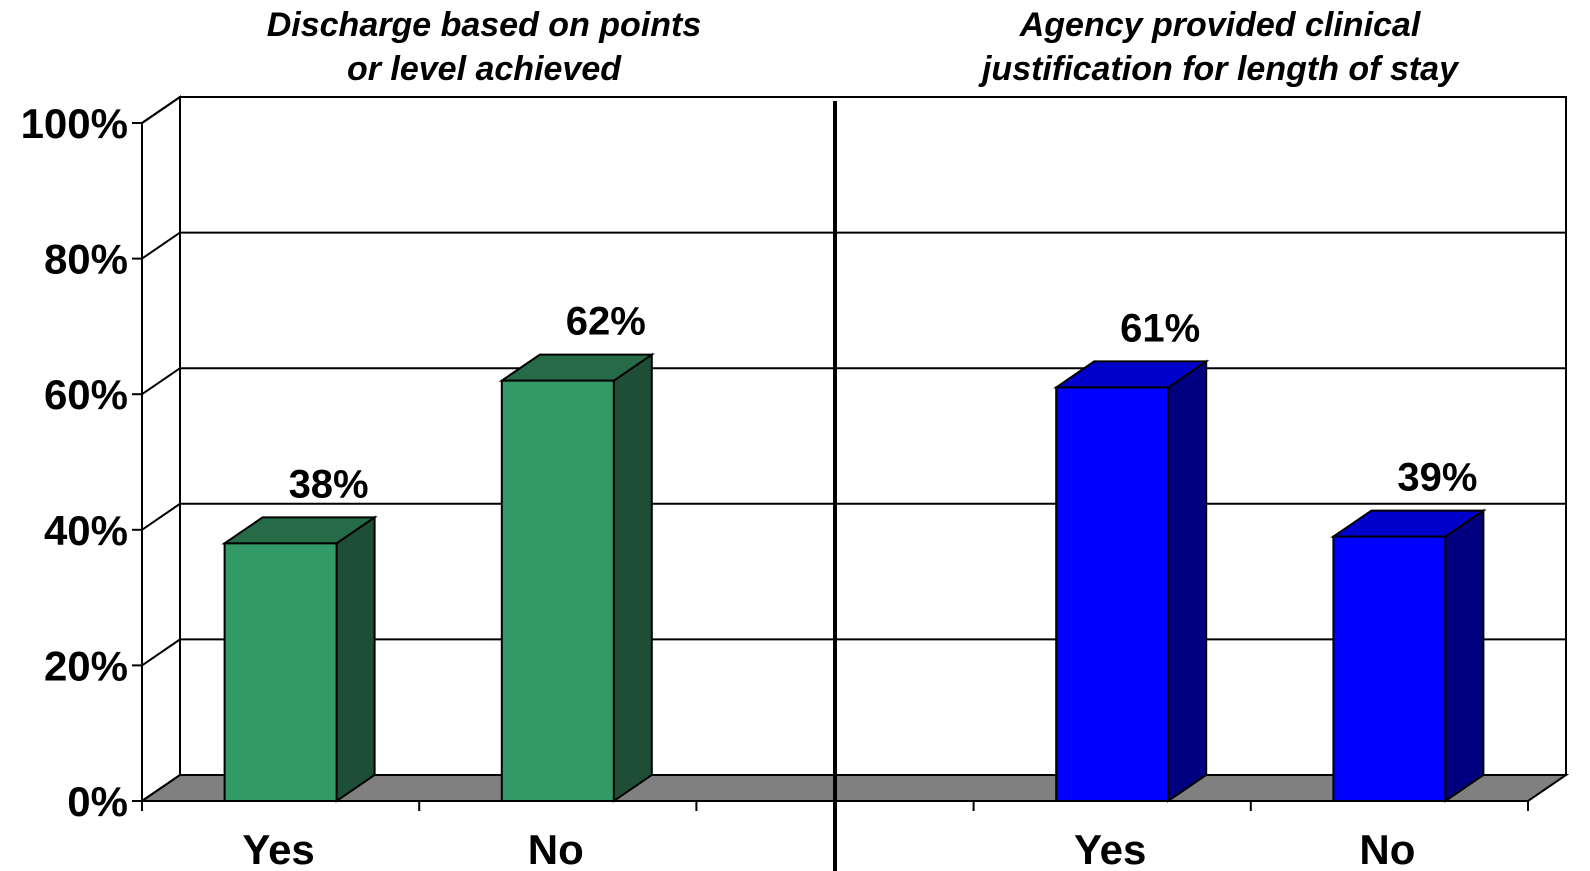 The image size is (1590, 871). Describe the element at coordinates (161, 449) in the screenshot. I see `side-wall` at that location.